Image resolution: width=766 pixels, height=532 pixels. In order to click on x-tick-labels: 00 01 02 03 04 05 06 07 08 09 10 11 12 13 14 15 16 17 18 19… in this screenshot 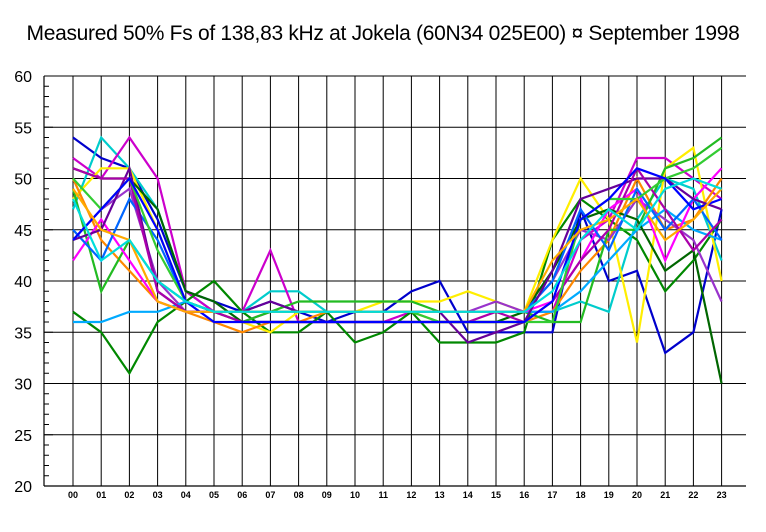, I will do `click(397, 495)`.